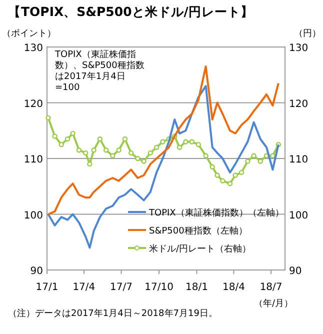 The height and width of the screenshot is (334, 323). I want to click on y-tick-label: 130, so click(33, 48).